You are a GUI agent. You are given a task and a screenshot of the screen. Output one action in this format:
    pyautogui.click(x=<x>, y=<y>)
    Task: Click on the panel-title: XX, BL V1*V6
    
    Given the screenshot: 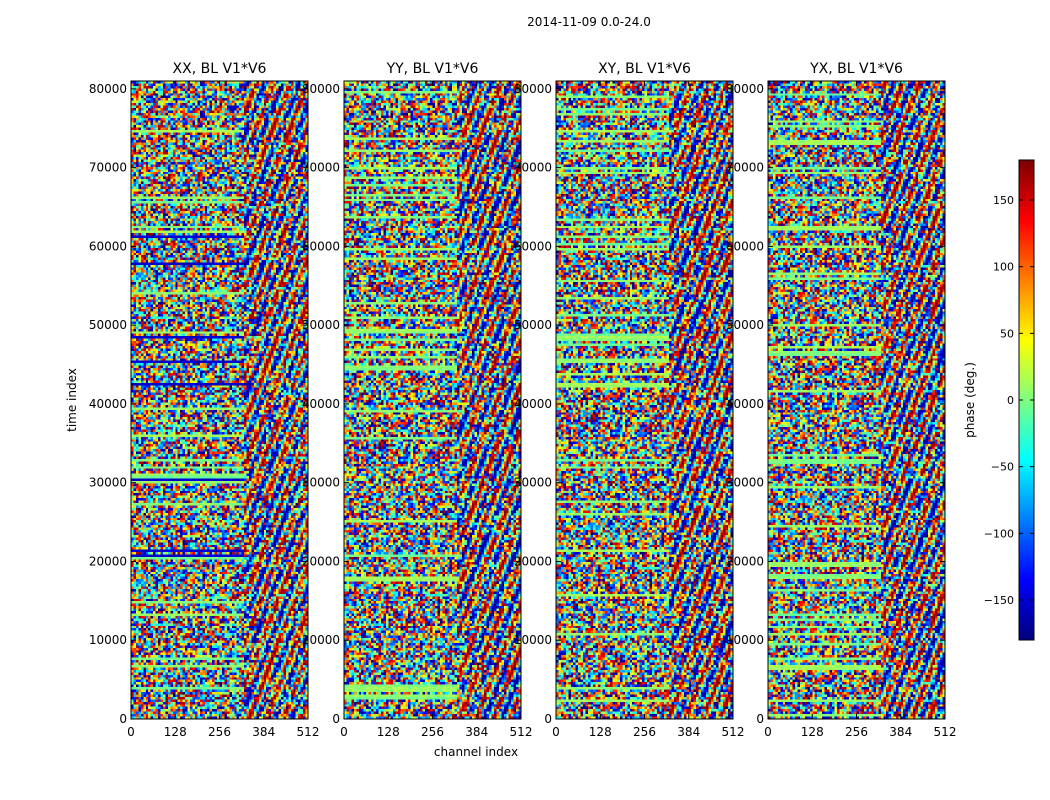 What is the action you would take?
    pyautogui.click(x=220, y=69)
    